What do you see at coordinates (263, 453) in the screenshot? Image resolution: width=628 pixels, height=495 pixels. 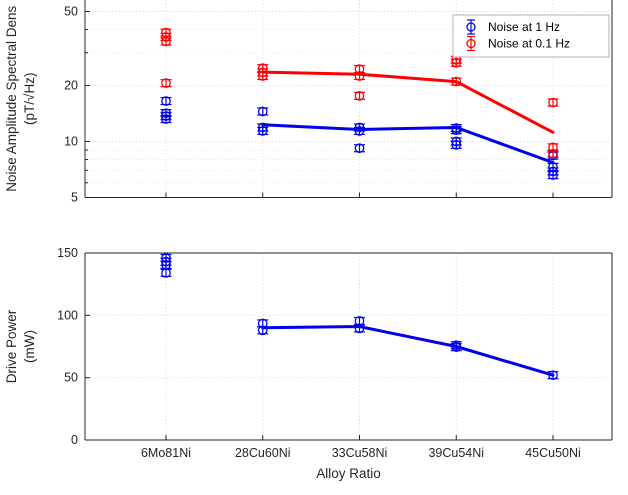 I see `x-tick-label: 28Cu60Ni` at bounding box center [263, 453].